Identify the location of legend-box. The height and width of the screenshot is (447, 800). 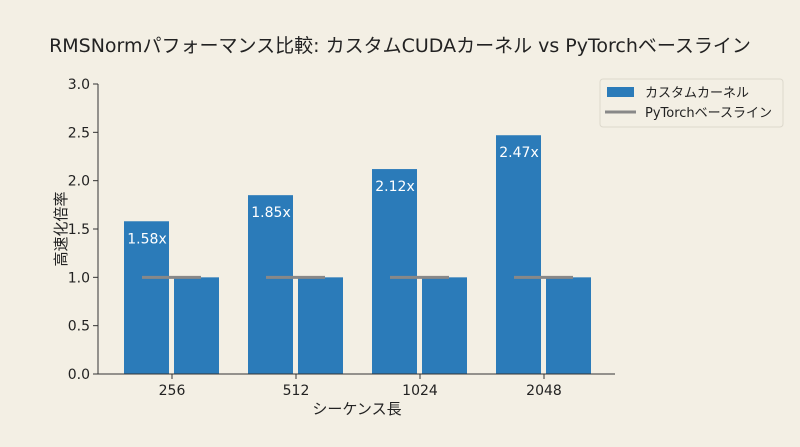
(691, 103).